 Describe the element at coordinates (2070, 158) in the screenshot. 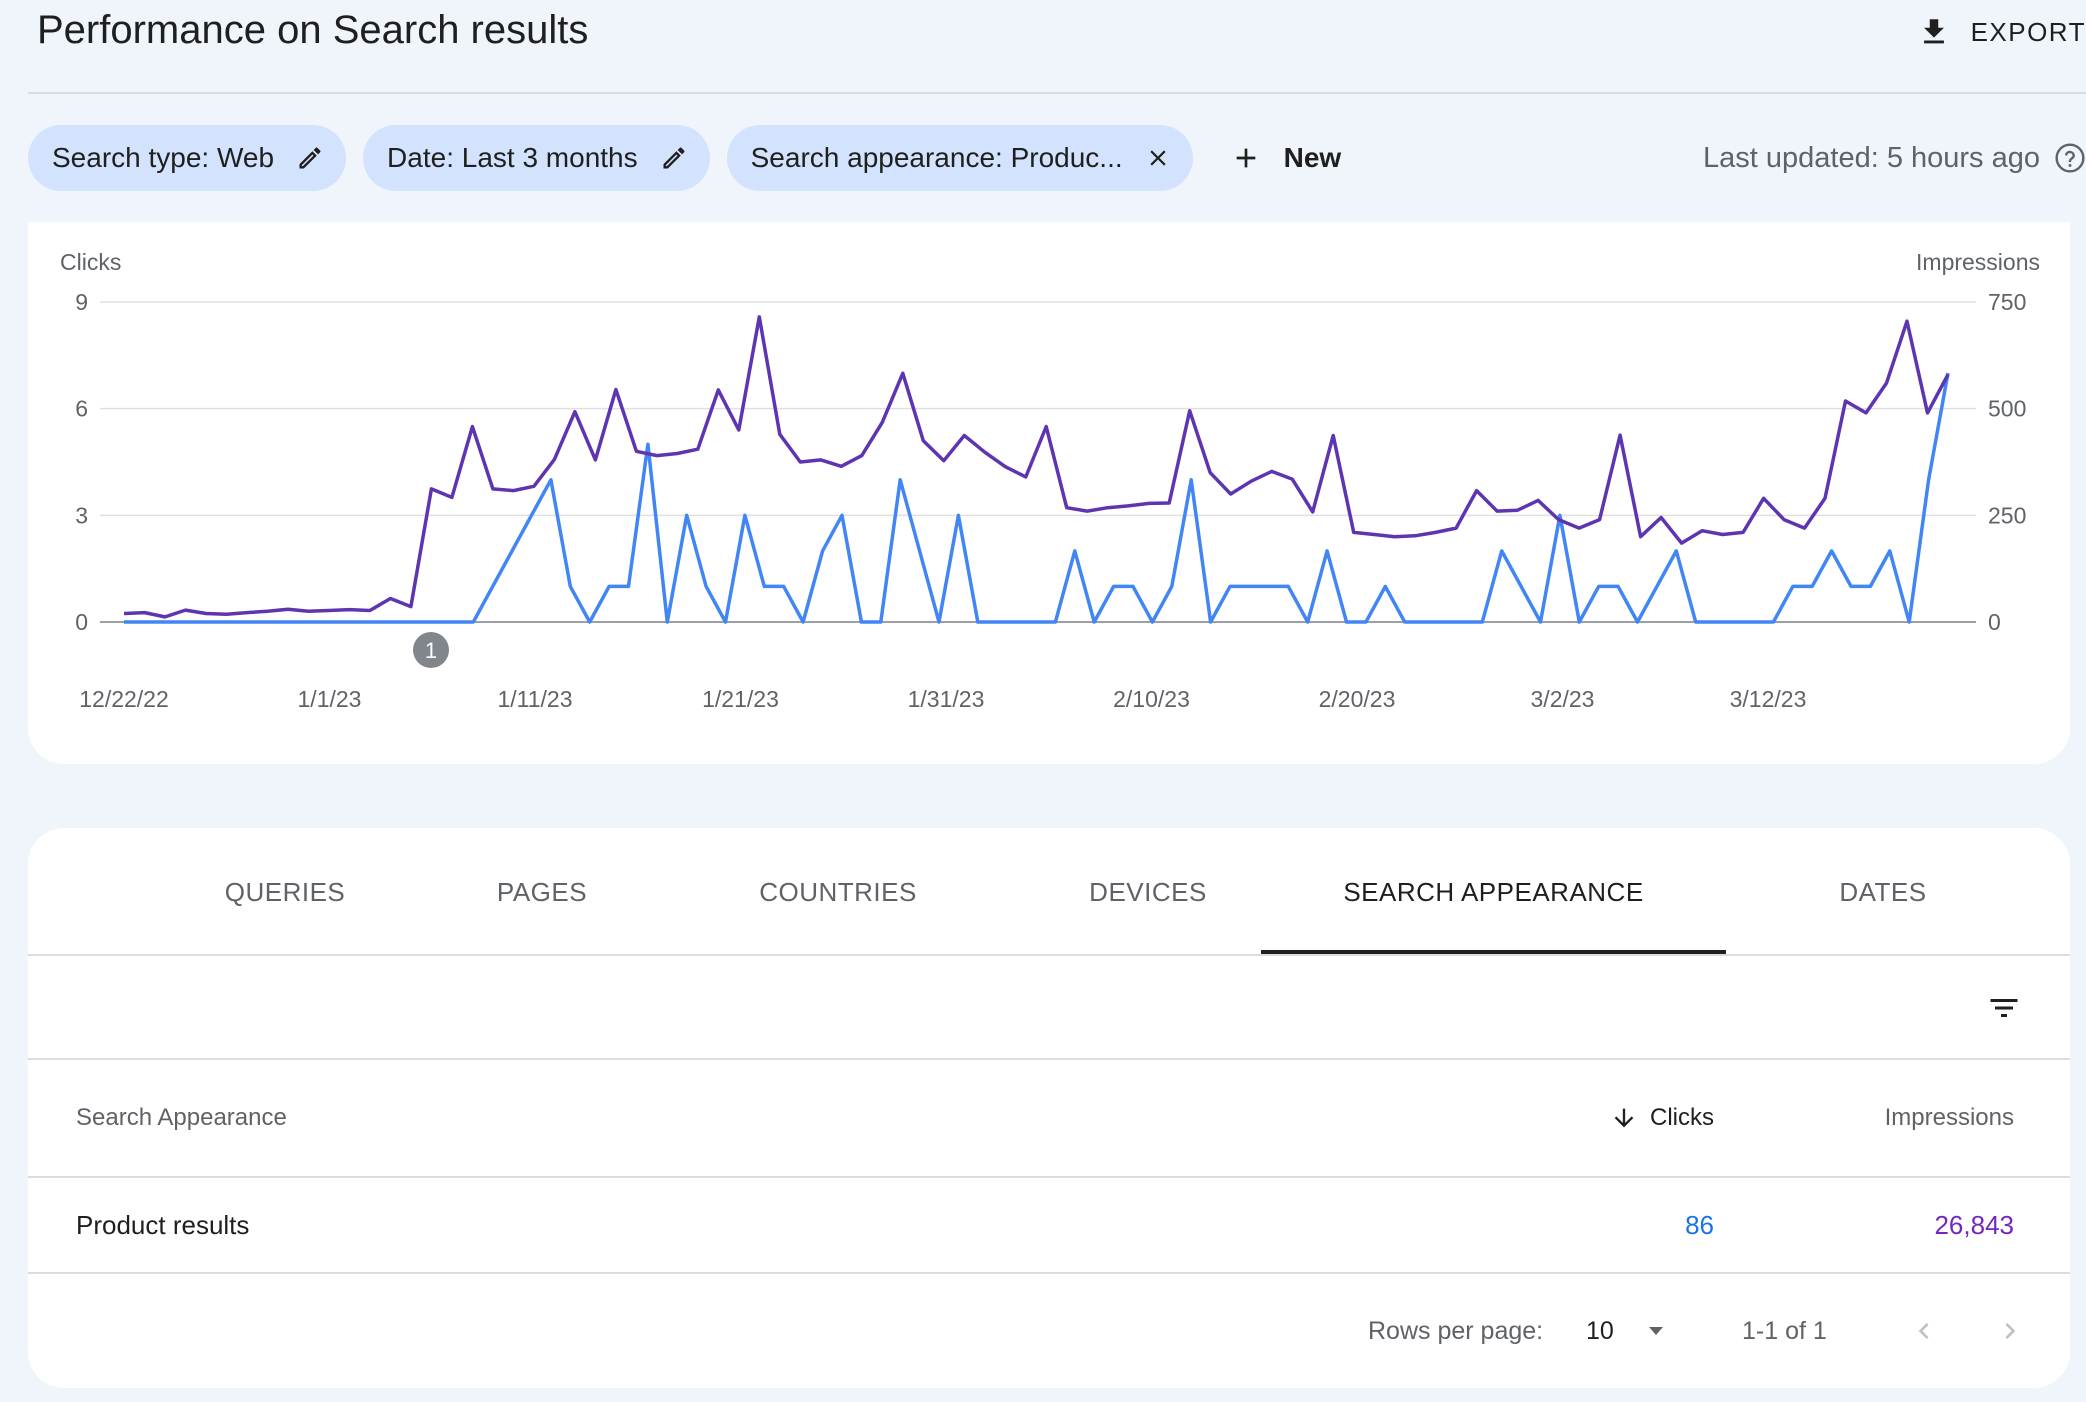

I see `help-icon` at that location.